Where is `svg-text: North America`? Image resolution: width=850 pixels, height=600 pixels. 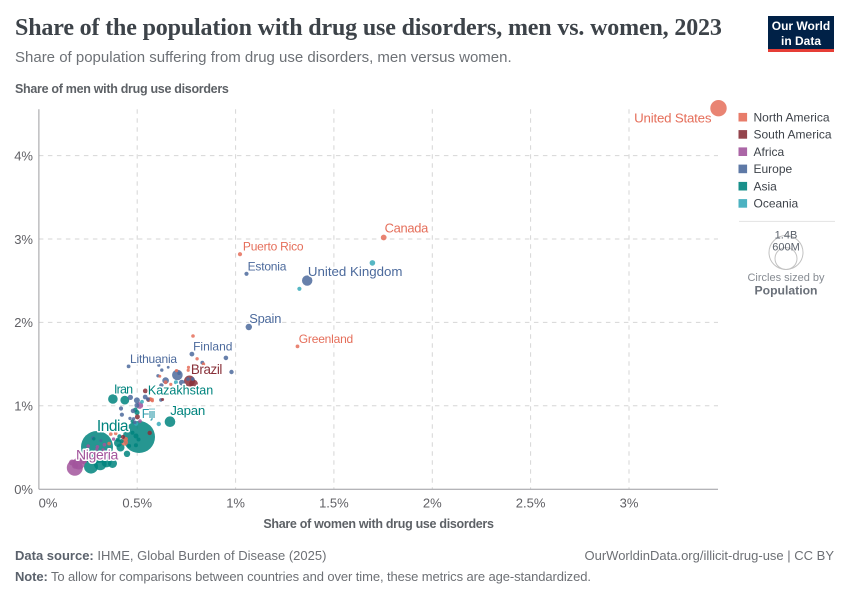 svg-text: North America is located at coordinates (792, 118).